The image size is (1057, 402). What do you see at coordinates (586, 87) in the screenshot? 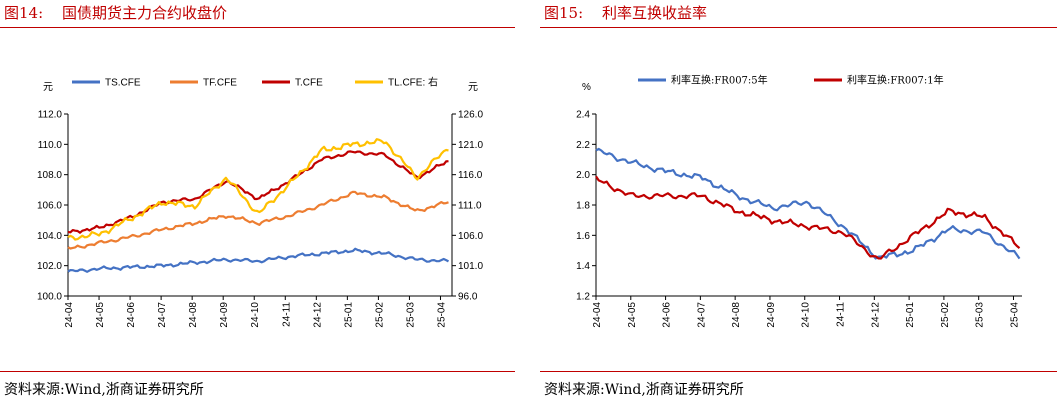
I see `y-axis-unit: %` at bounding box center [586, 87].